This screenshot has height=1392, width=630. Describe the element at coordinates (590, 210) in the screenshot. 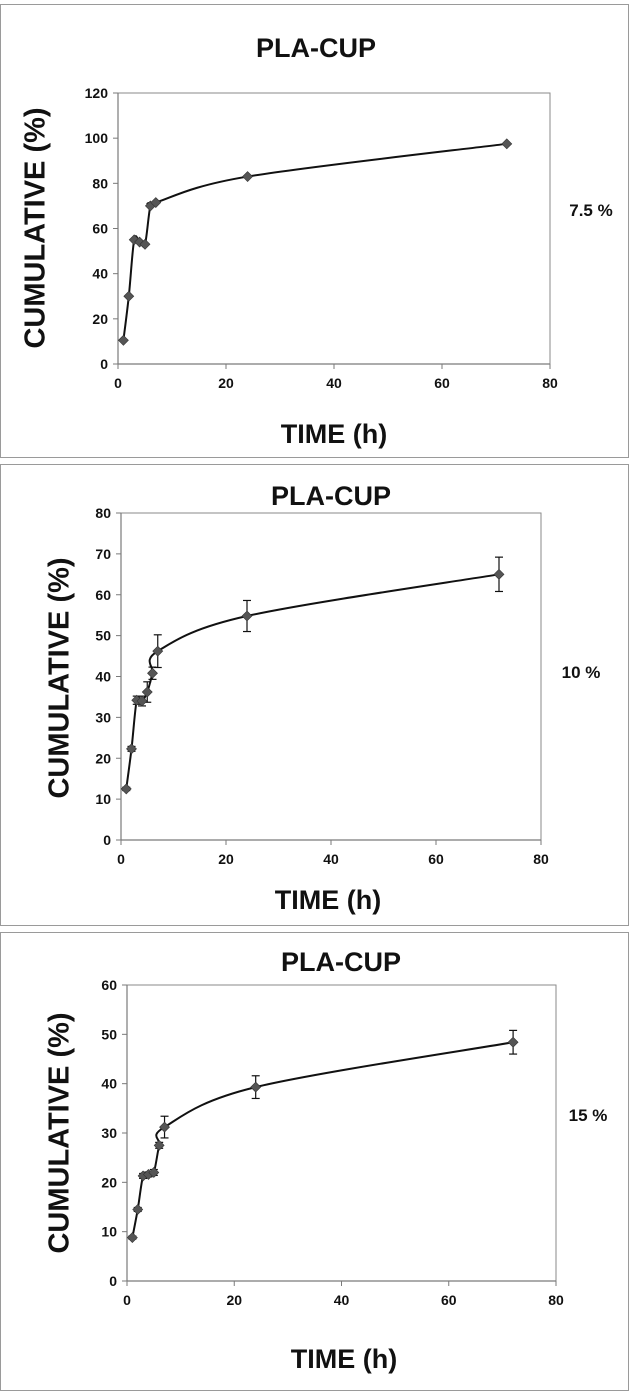

I see `concentration-label: 7.5 %` at that location.